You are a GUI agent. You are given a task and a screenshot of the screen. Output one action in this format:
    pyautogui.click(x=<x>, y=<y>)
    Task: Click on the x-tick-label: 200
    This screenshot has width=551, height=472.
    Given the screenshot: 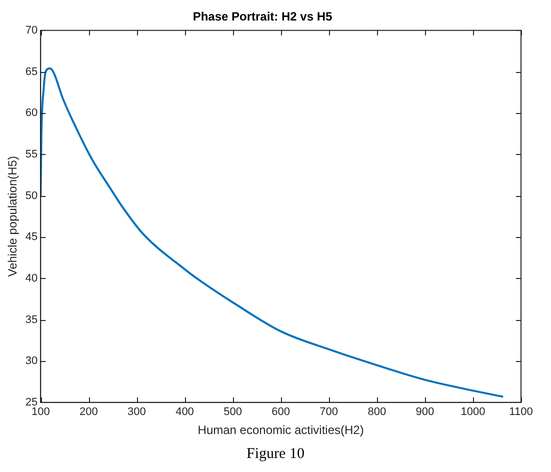 What is the action you would take?
    pyautogui.click(x=88, y=412)
    